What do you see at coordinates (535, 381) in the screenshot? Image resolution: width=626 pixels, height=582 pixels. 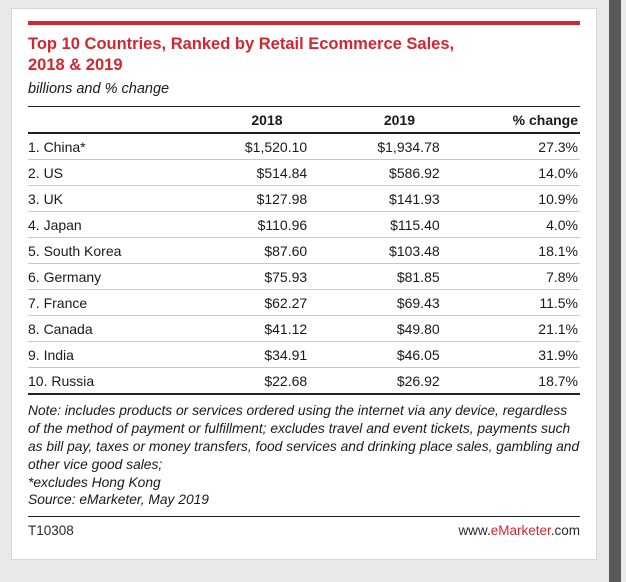 I see `change-cell: 18.7%` at bounding box center [535, 381].